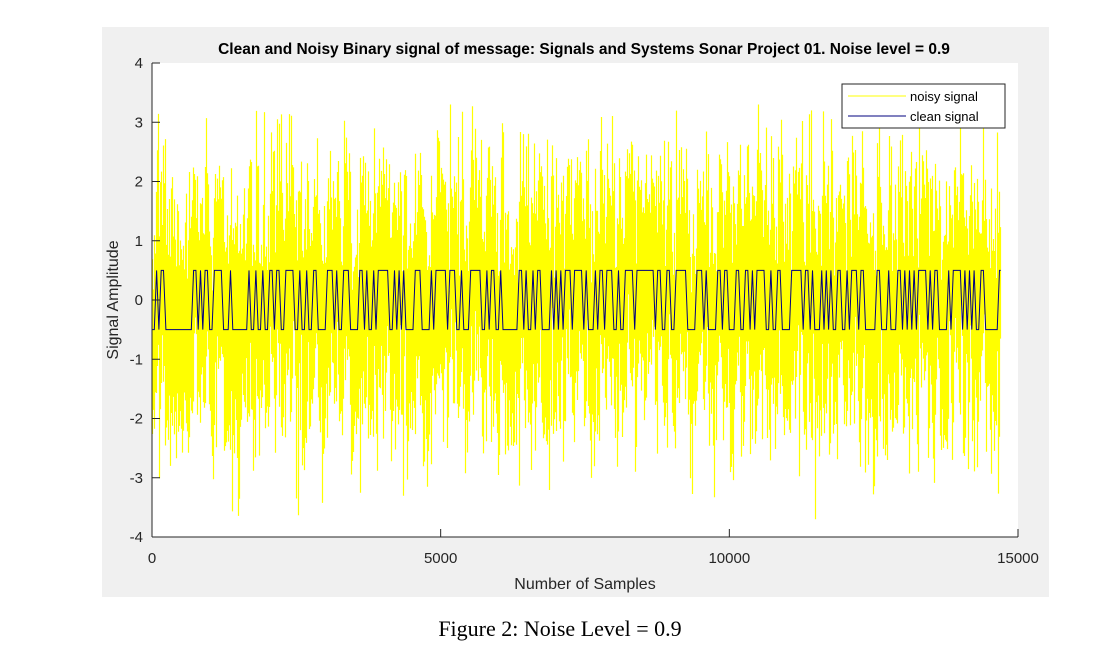  Describe the element at coordinates (136, 419) in the screenshot. I see `y-tick-label: -2` at that location.